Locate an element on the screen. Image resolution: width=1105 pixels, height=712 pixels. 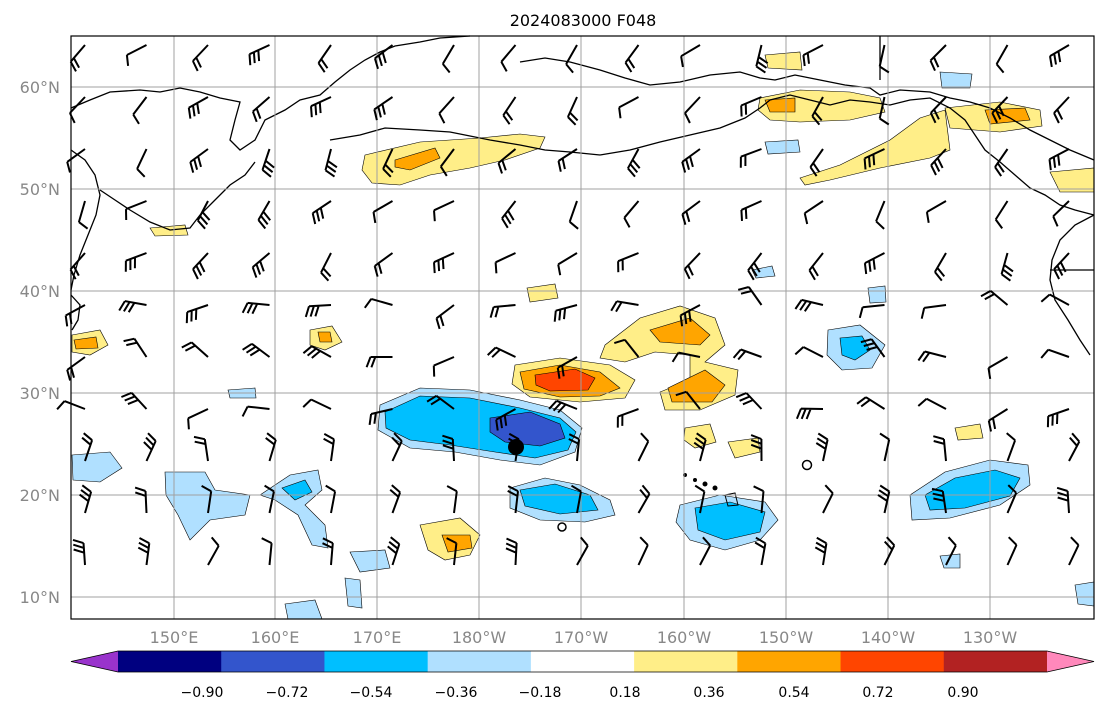
colorbar-tick-label: −0.36 is located at coordinates (456, 693).